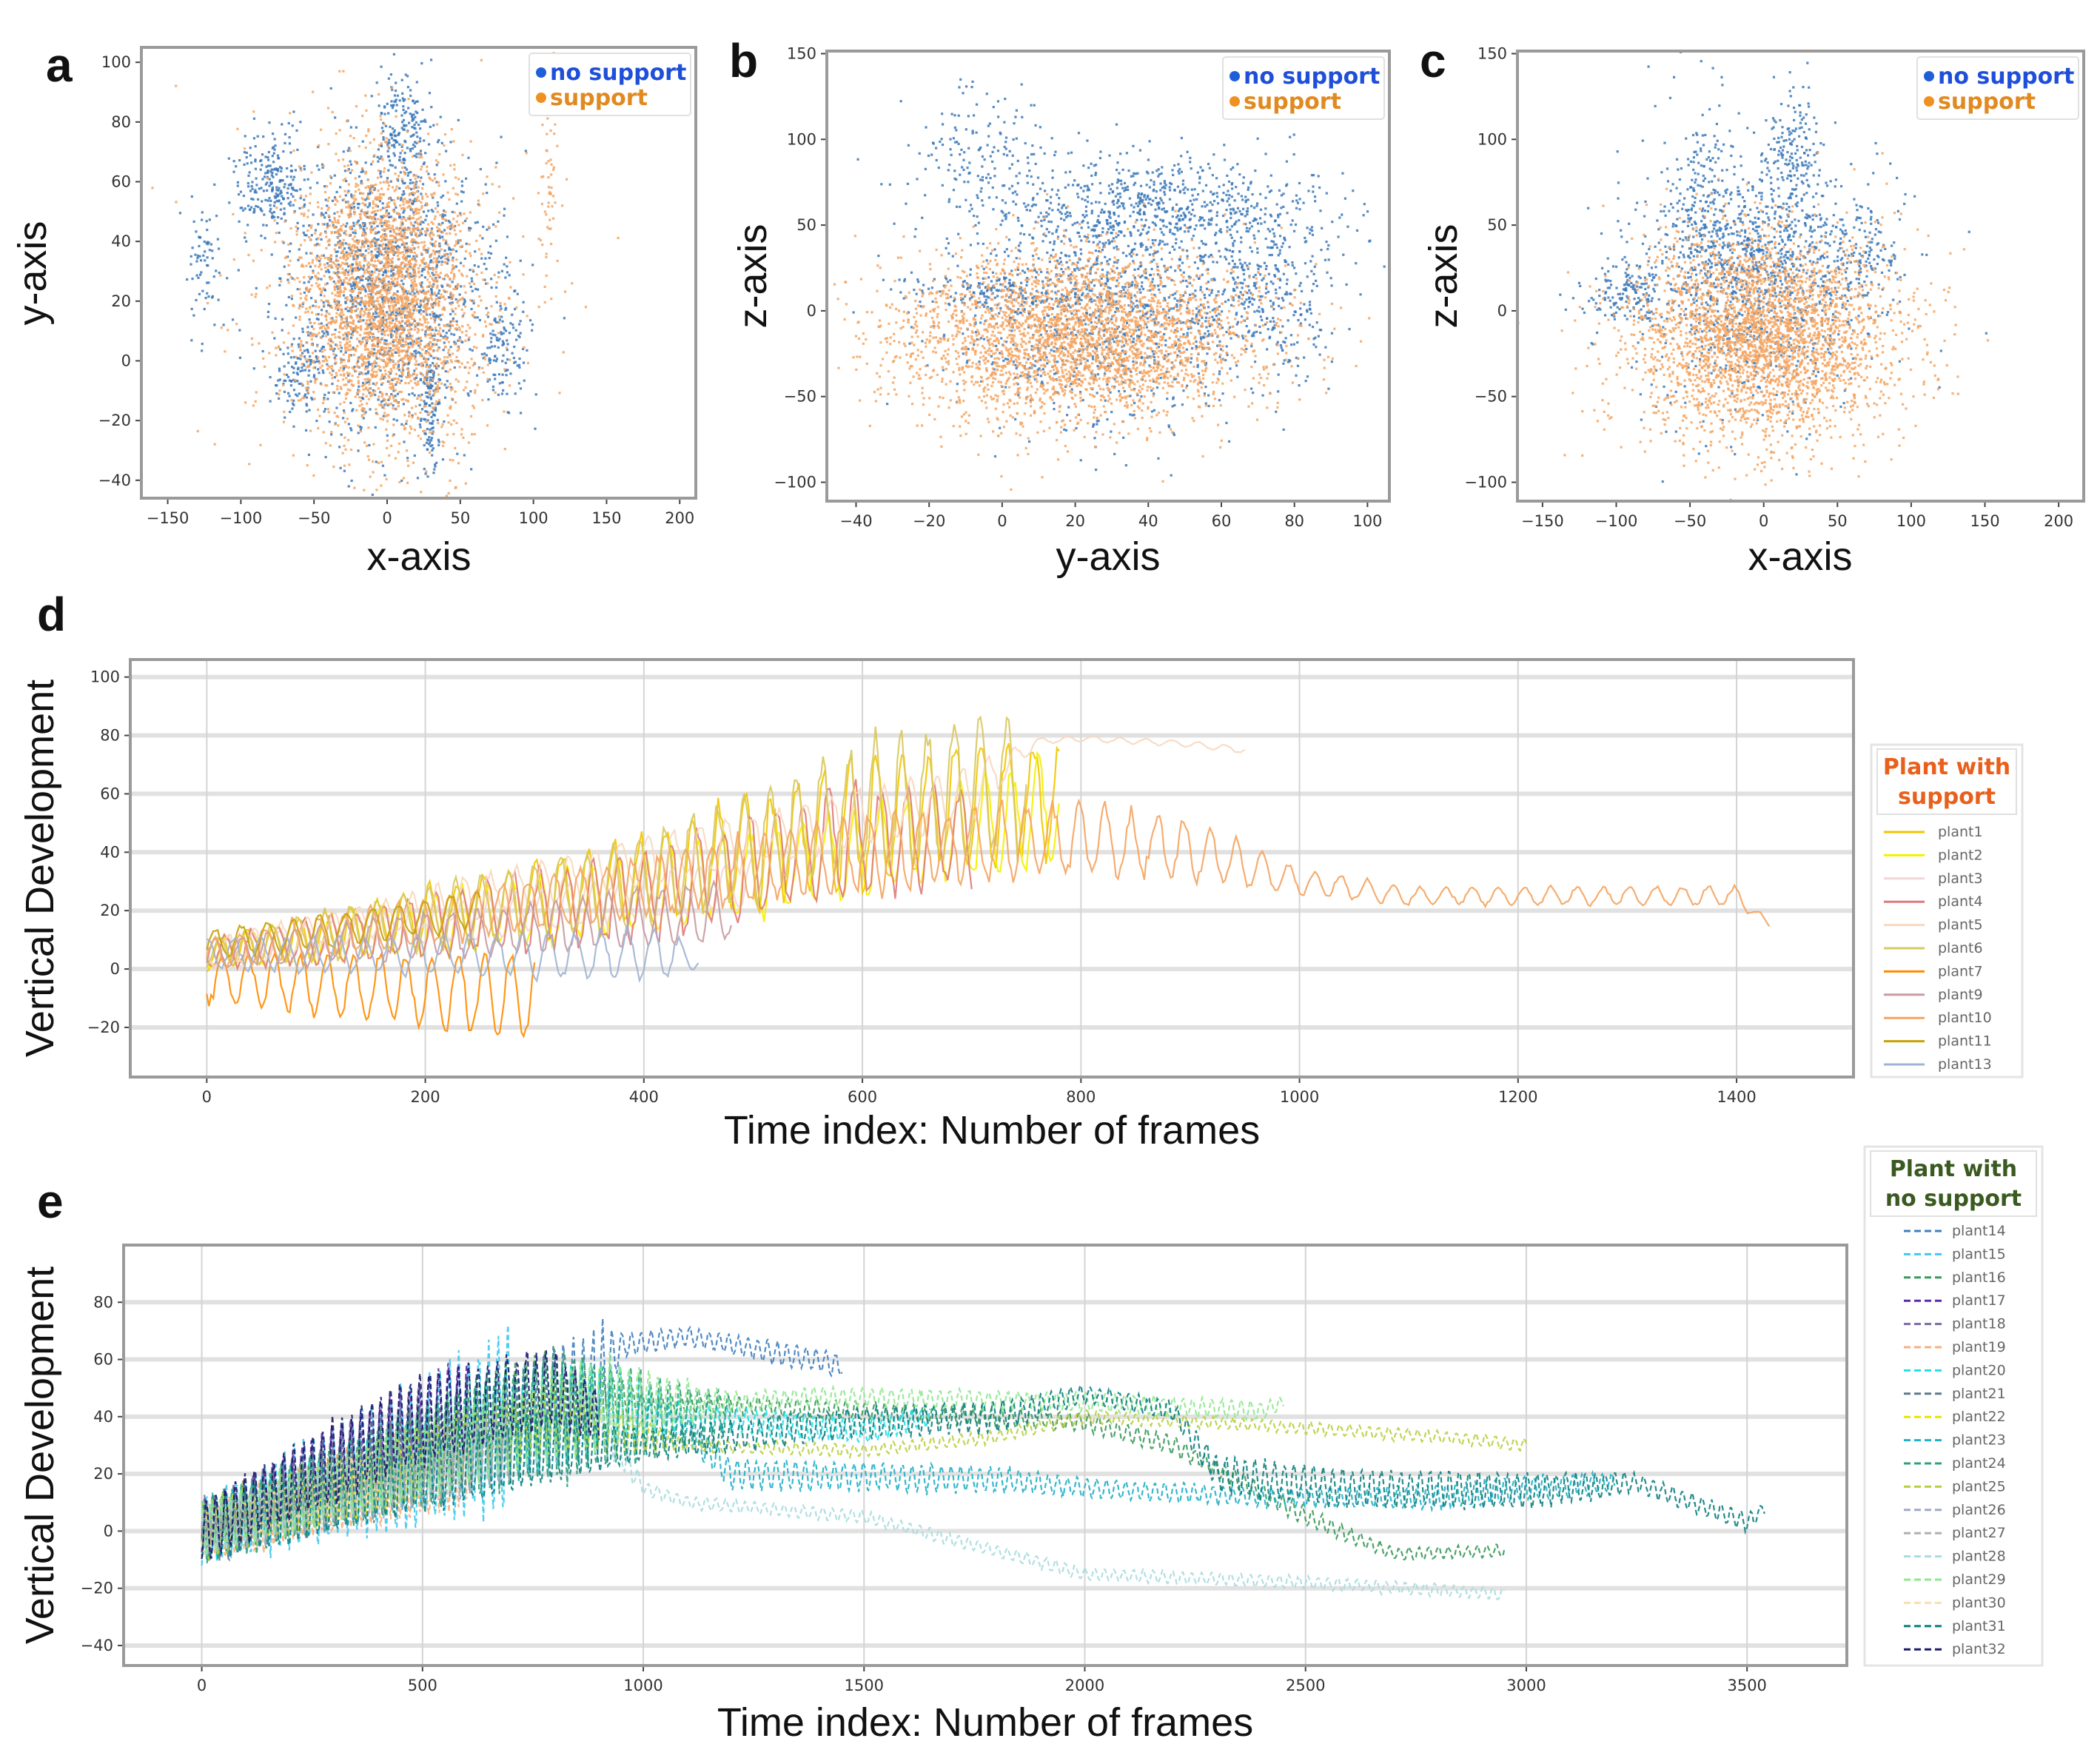  Describe the element at coordinates (121, 301) in the screenshot. I see `y-tick-label: 20` at that location.